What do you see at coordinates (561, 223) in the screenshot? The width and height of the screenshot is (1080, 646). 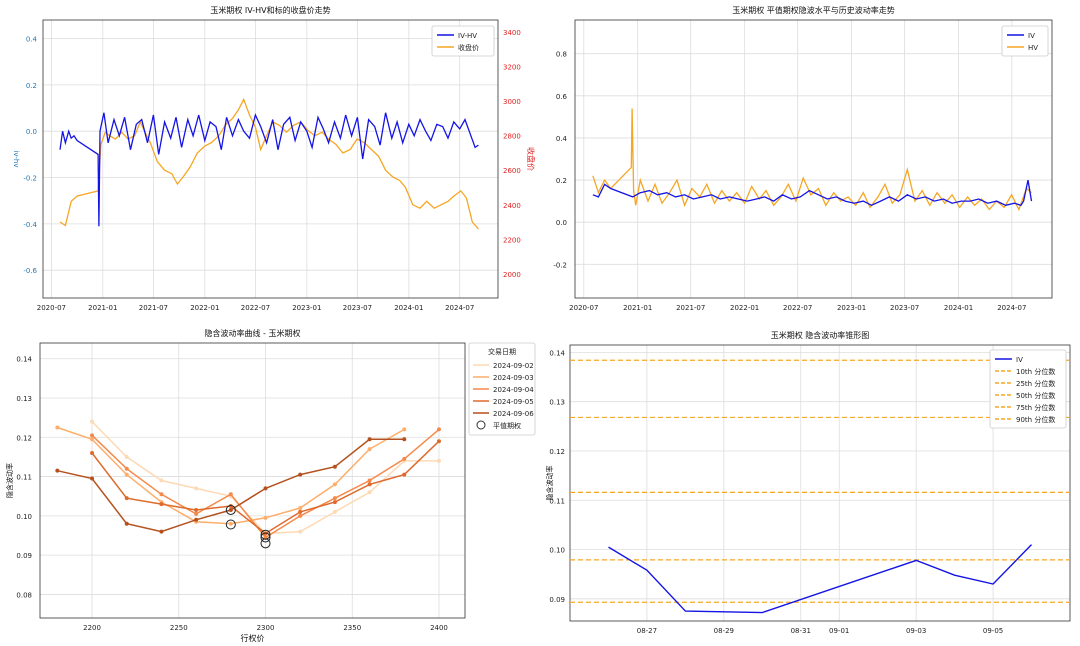 I see `y-tick-label: 0.0` at bounding box center [561, 223].